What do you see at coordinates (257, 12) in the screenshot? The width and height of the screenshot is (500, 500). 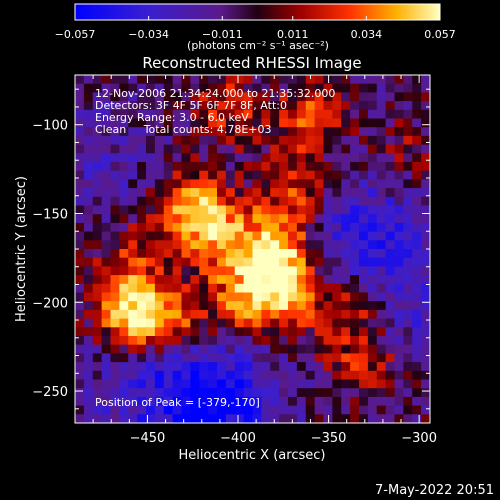 I see `colorbar` at bounding box center [257, 12].